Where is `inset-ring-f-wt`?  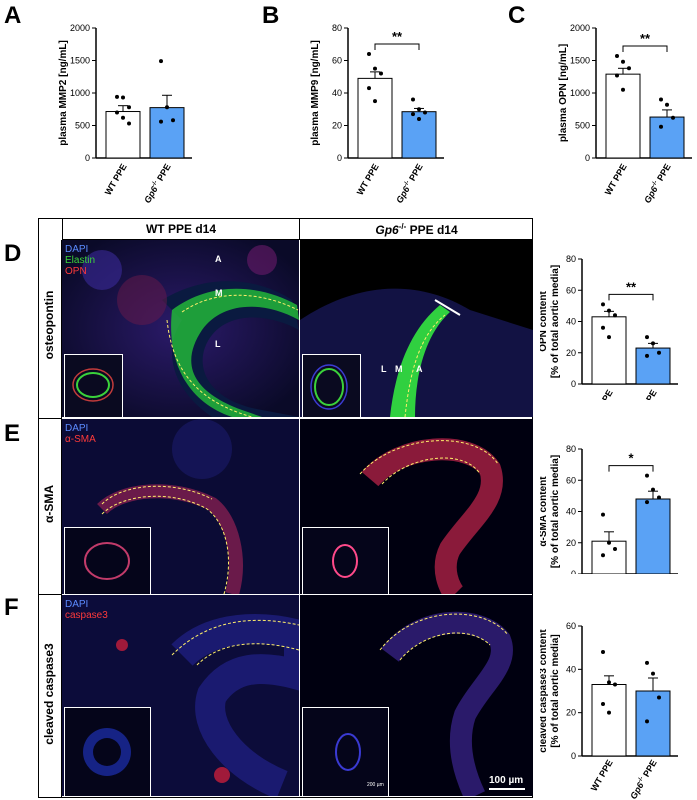 inset-ring-f-wt is located at coordinates (107, 752).